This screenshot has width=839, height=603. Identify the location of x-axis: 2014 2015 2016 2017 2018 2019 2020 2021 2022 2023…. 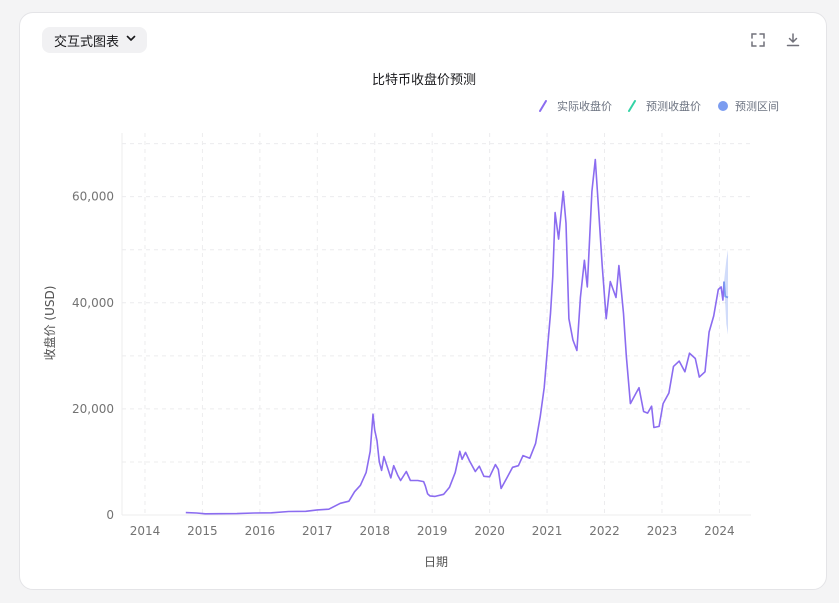
(432, 531).